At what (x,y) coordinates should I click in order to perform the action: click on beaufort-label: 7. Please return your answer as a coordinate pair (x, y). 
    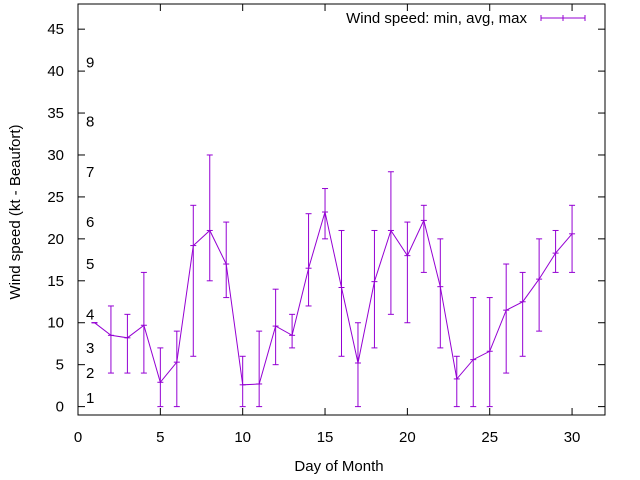
    Looking at the image, I should click on (90, 172).